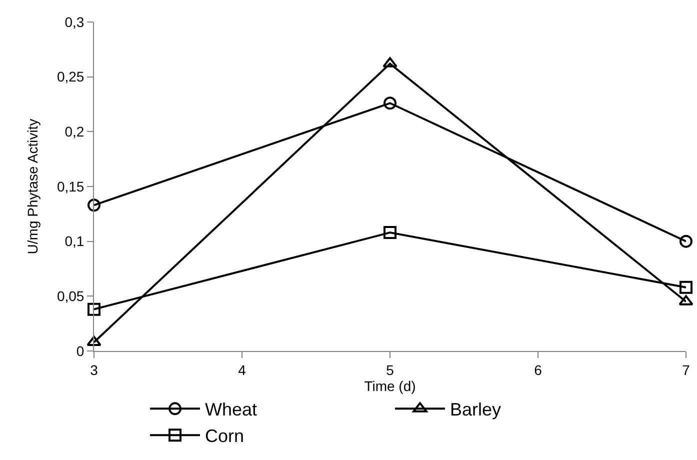 The image size is (697, 460). I want to click on y-axis-title: U/mg Phytase Activity, so click(32, 186).